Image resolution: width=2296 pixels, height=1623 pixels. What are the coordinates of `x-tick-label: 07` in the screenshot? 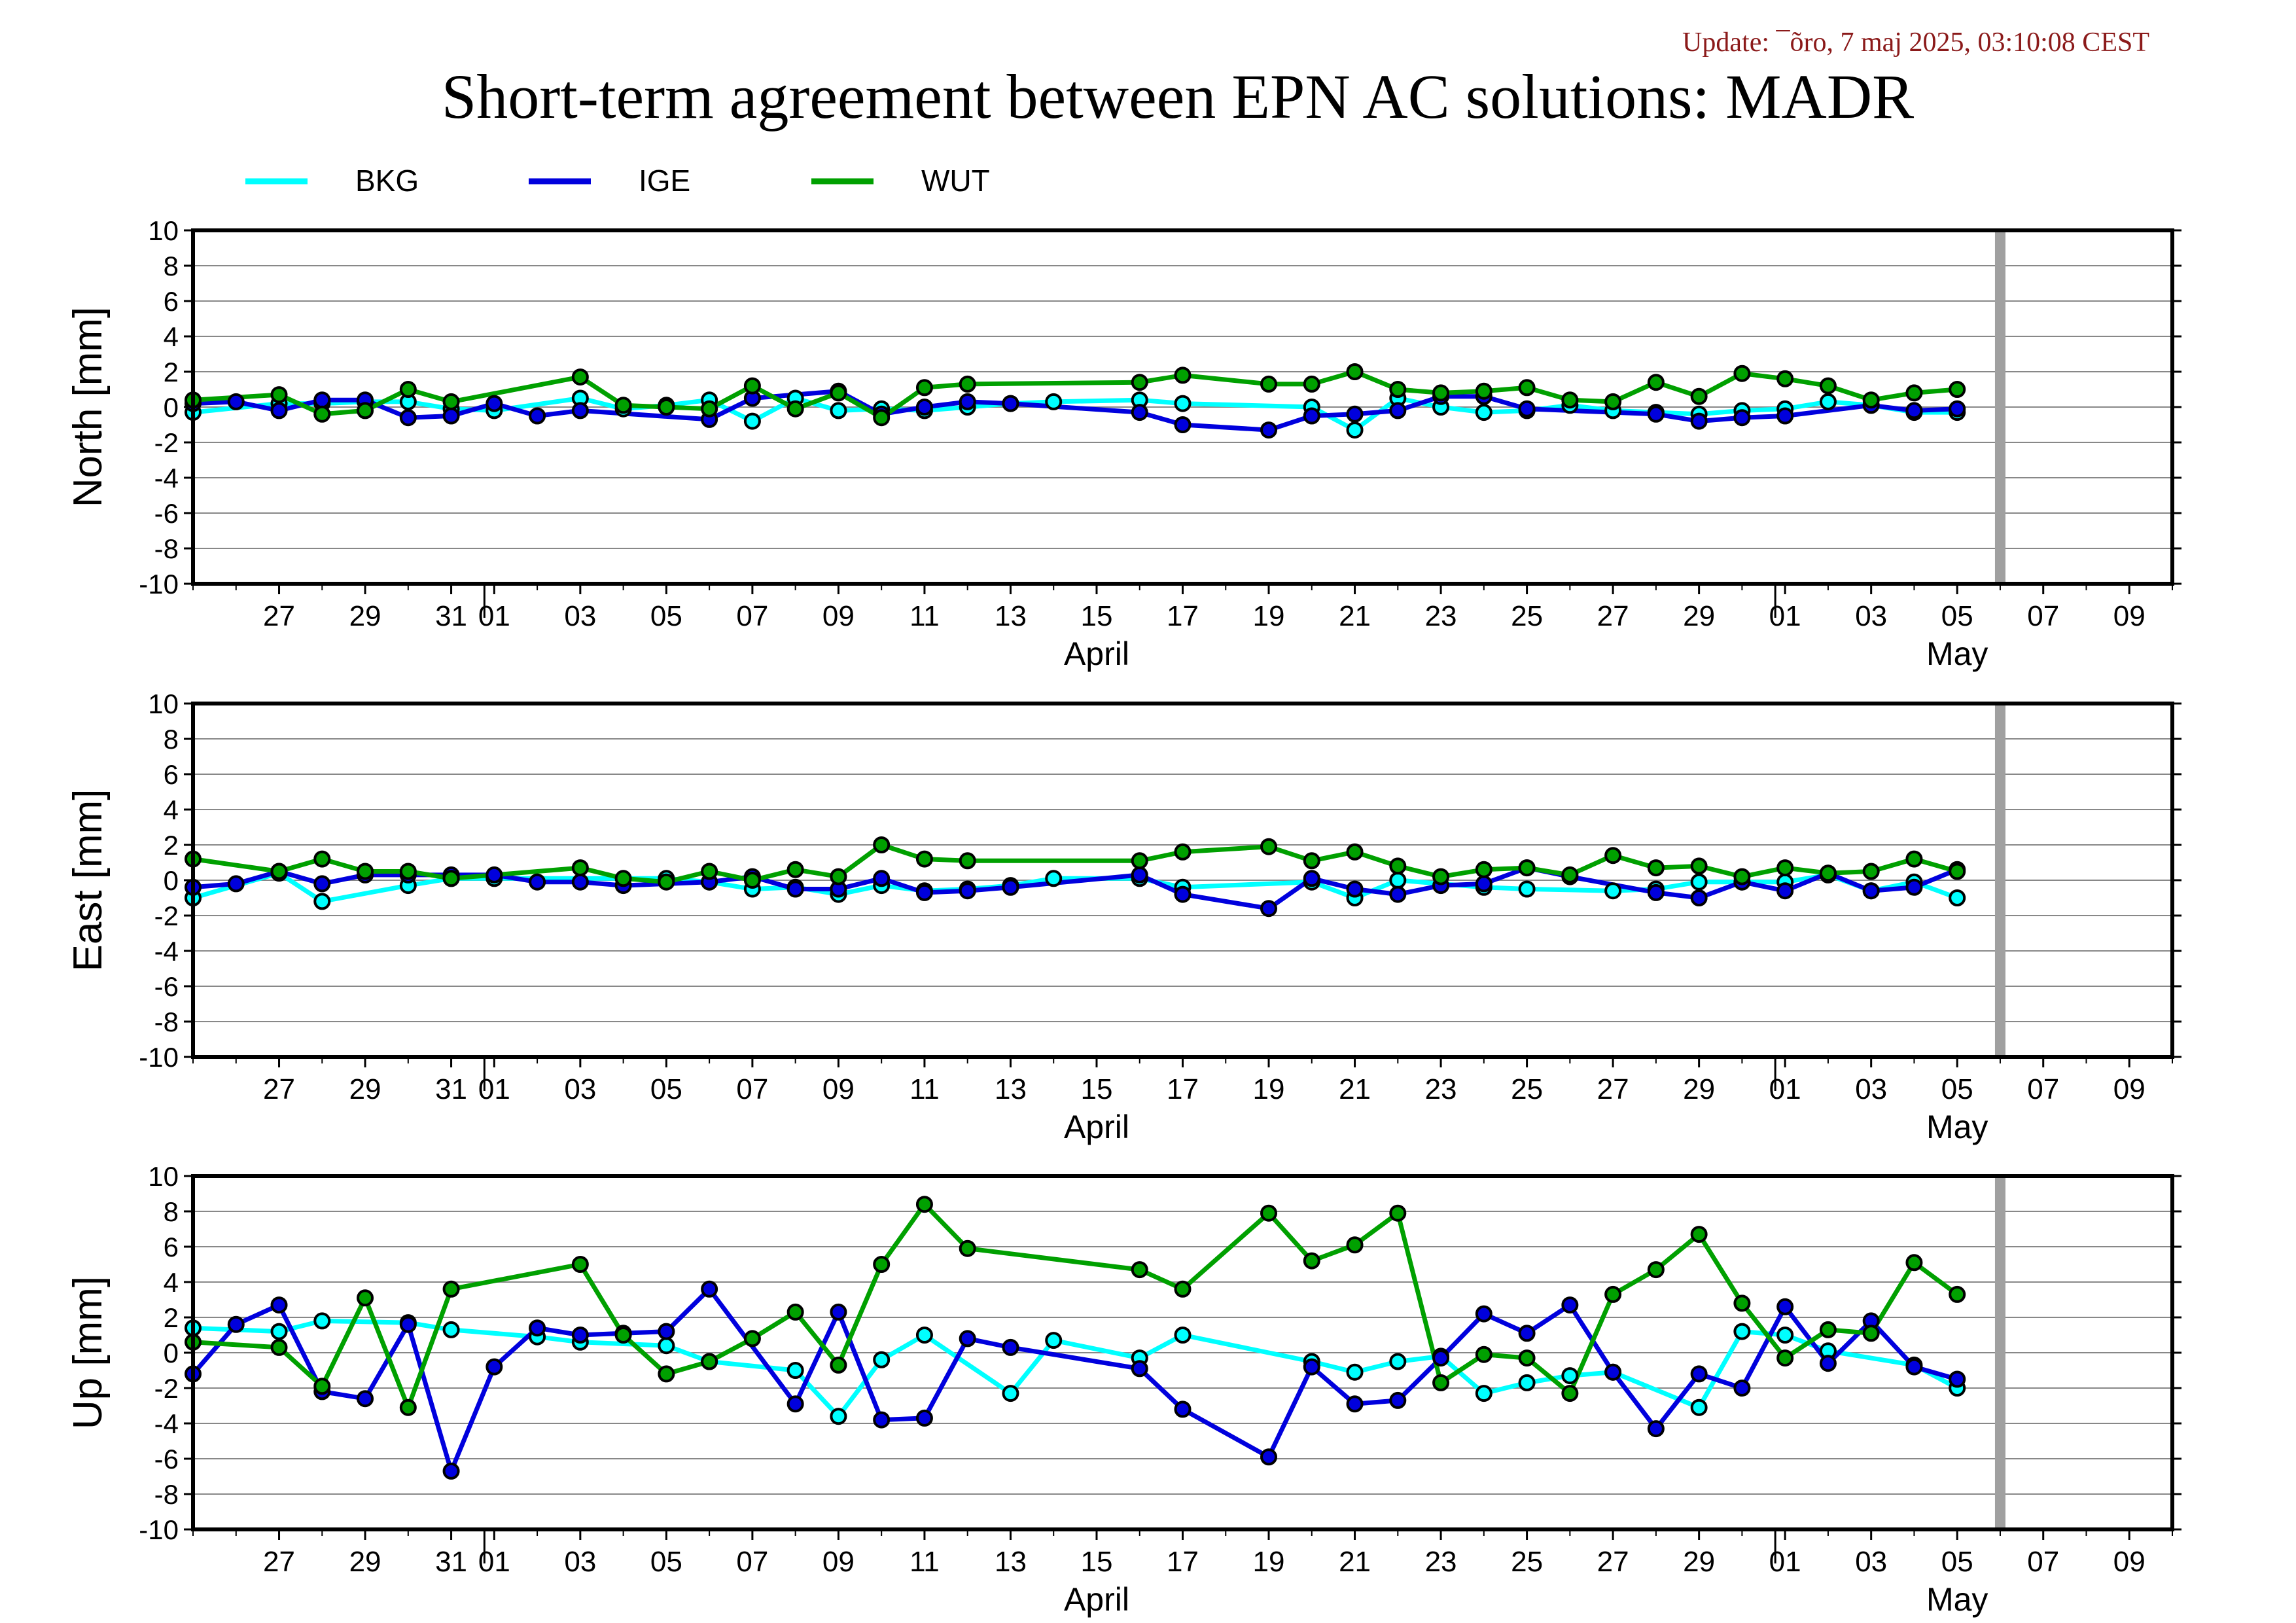 It's located at (2043, 616).